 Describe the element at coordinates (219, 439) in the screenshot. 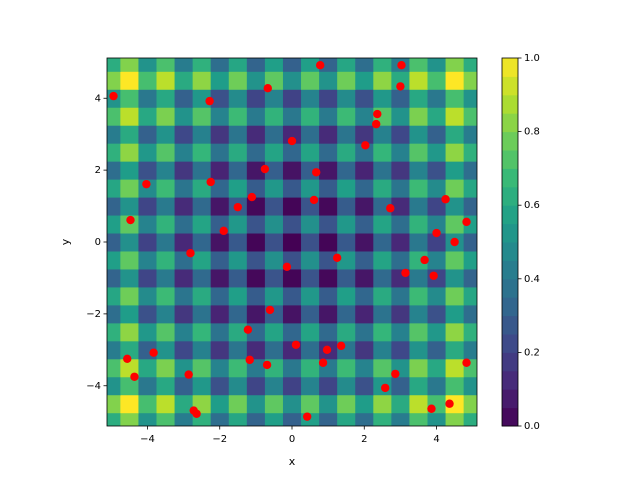

I see `x-tick-label: −2` at that location.